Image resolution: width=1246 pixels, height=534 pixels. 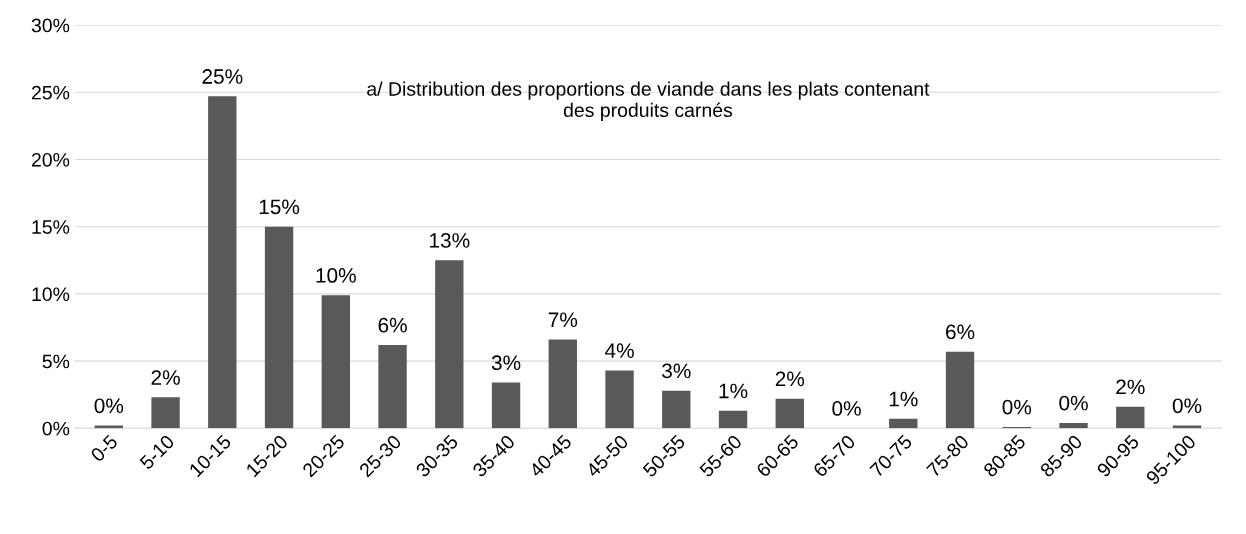 I want to click on y-tick-label: 10%, so click(x=51, y=294).